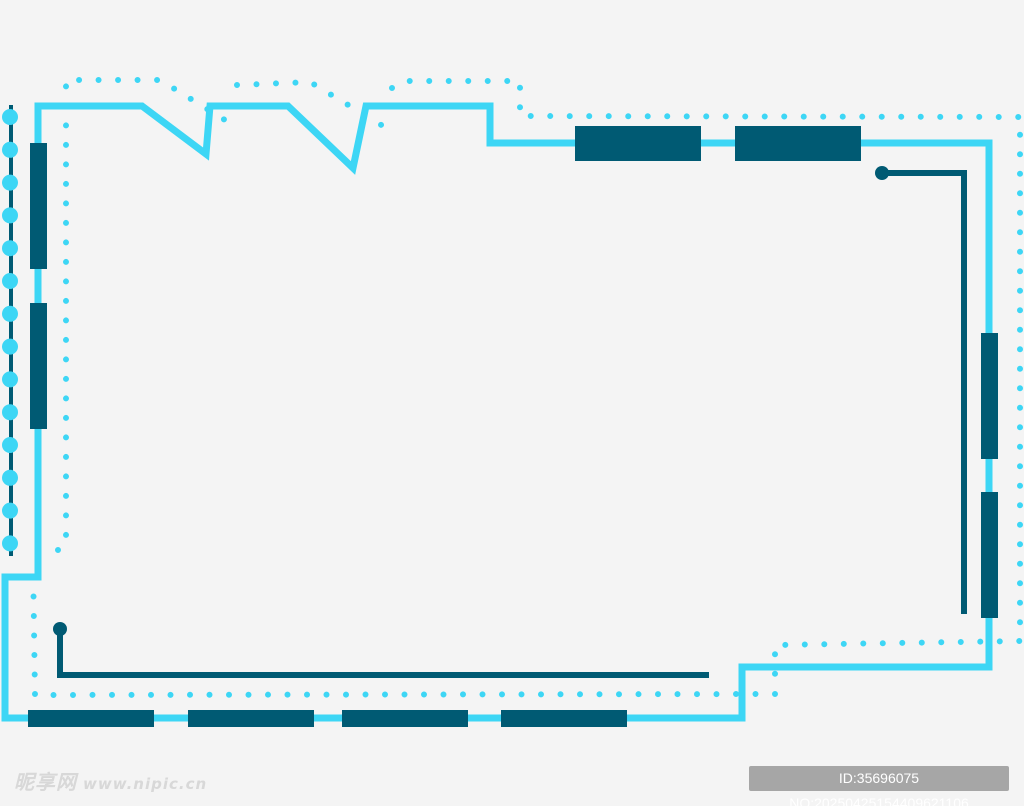  I want to click on dotted-bottom, so click(404, 628).